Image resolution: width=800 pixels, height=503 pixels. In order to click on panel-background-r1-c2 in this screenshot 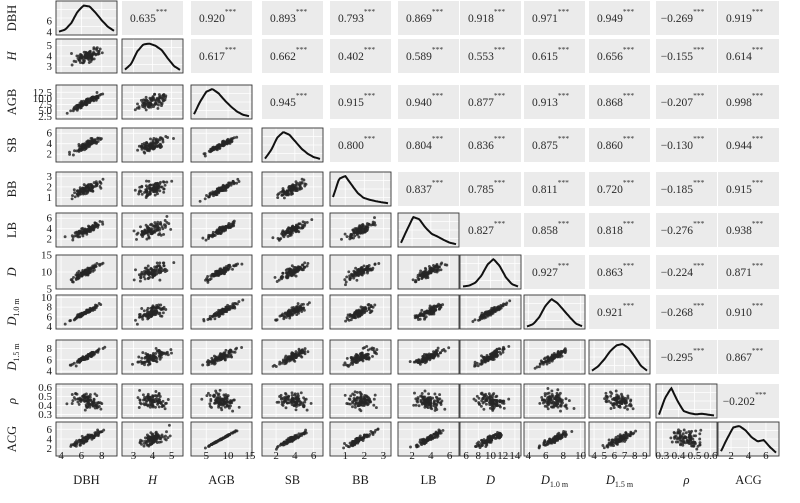, I will do `click(221, 56)`.